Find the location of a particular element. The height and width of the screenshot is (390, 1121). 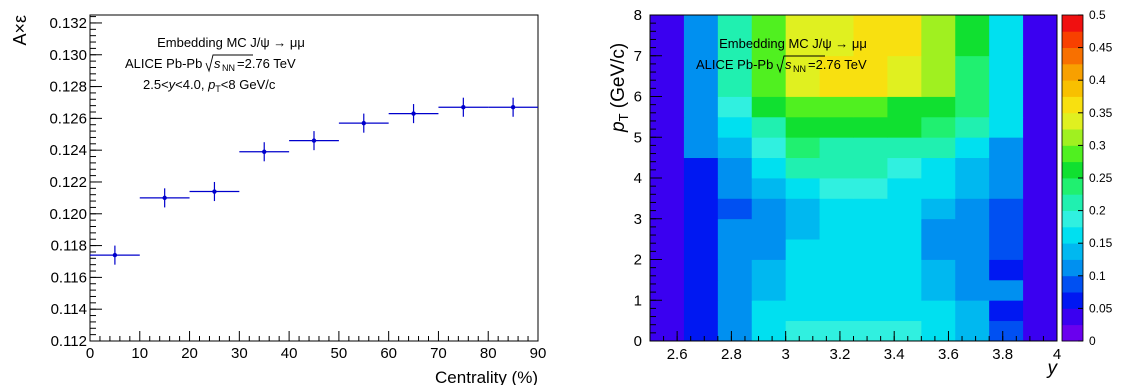

left-y-tick-label: 0.124 is located at coordinates (68, 150).